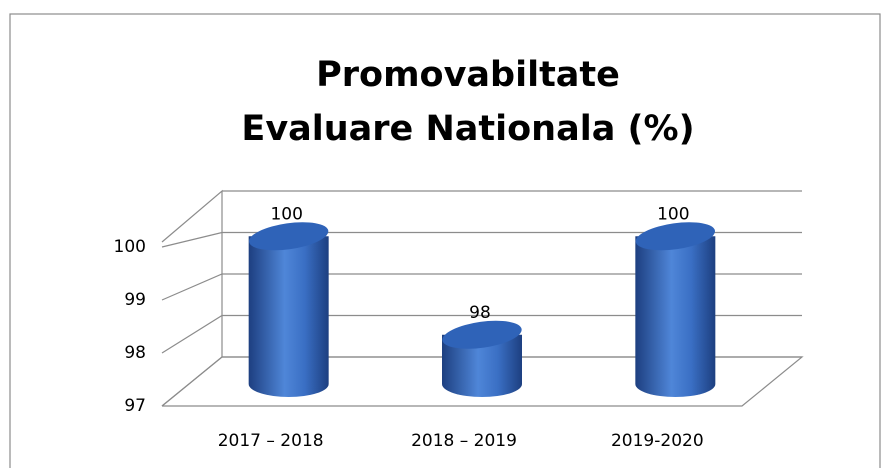 This screenshot has height=468, width=893. I want to click on x-tick-label: 2018 – 2019, so click(464, 441).